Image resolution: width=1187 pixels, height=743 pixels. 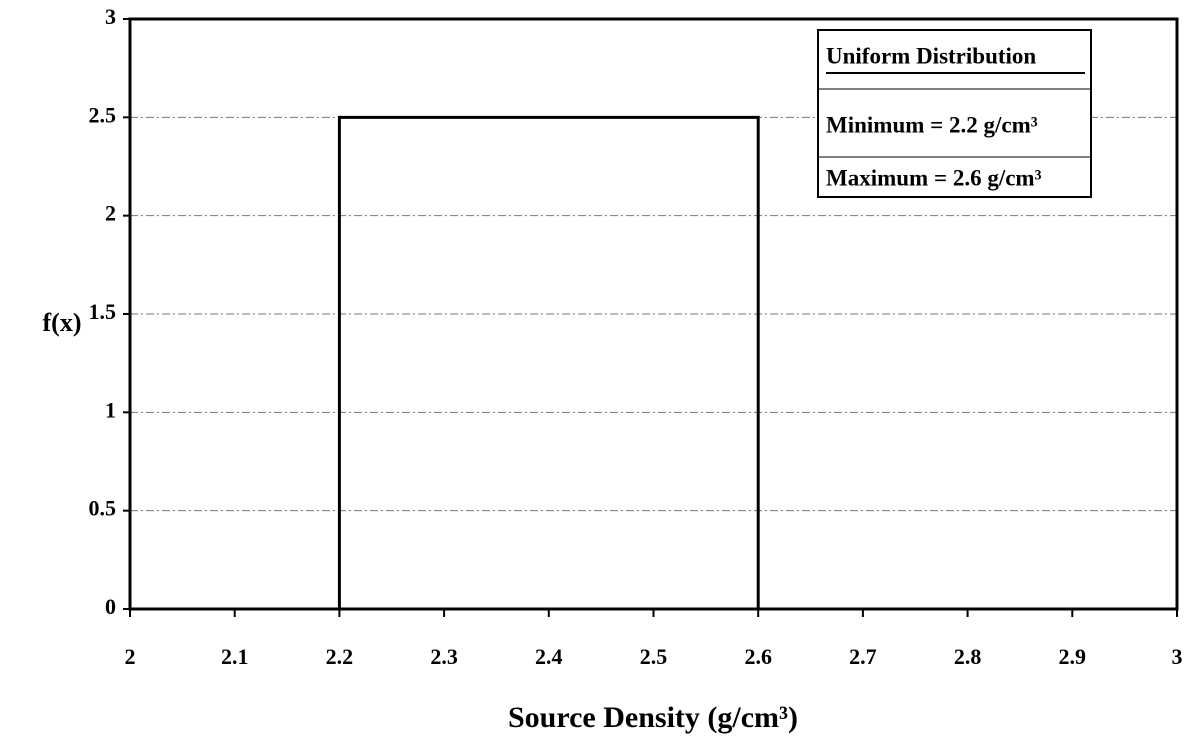 I want to click on y-tick-label: 3, so click(x=110, y=16).